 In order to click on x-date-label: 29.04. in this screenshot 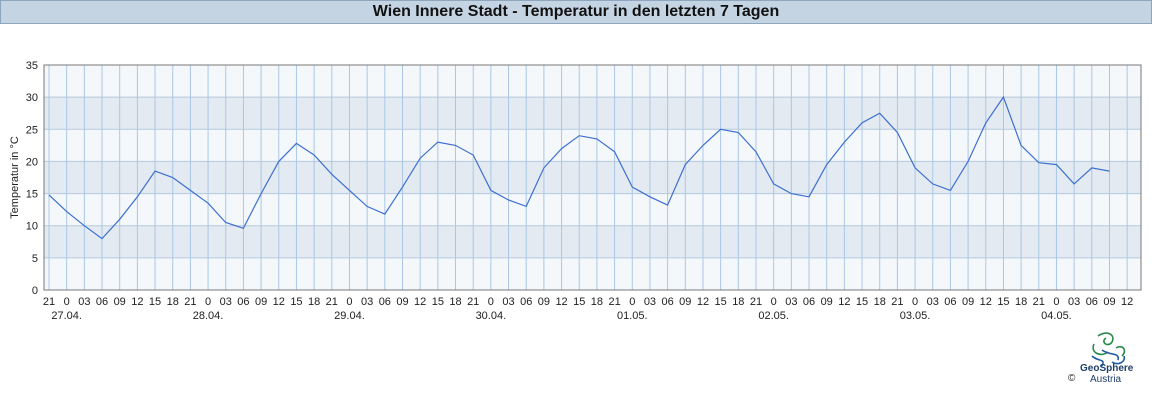, I will do `click(349, 316)`.